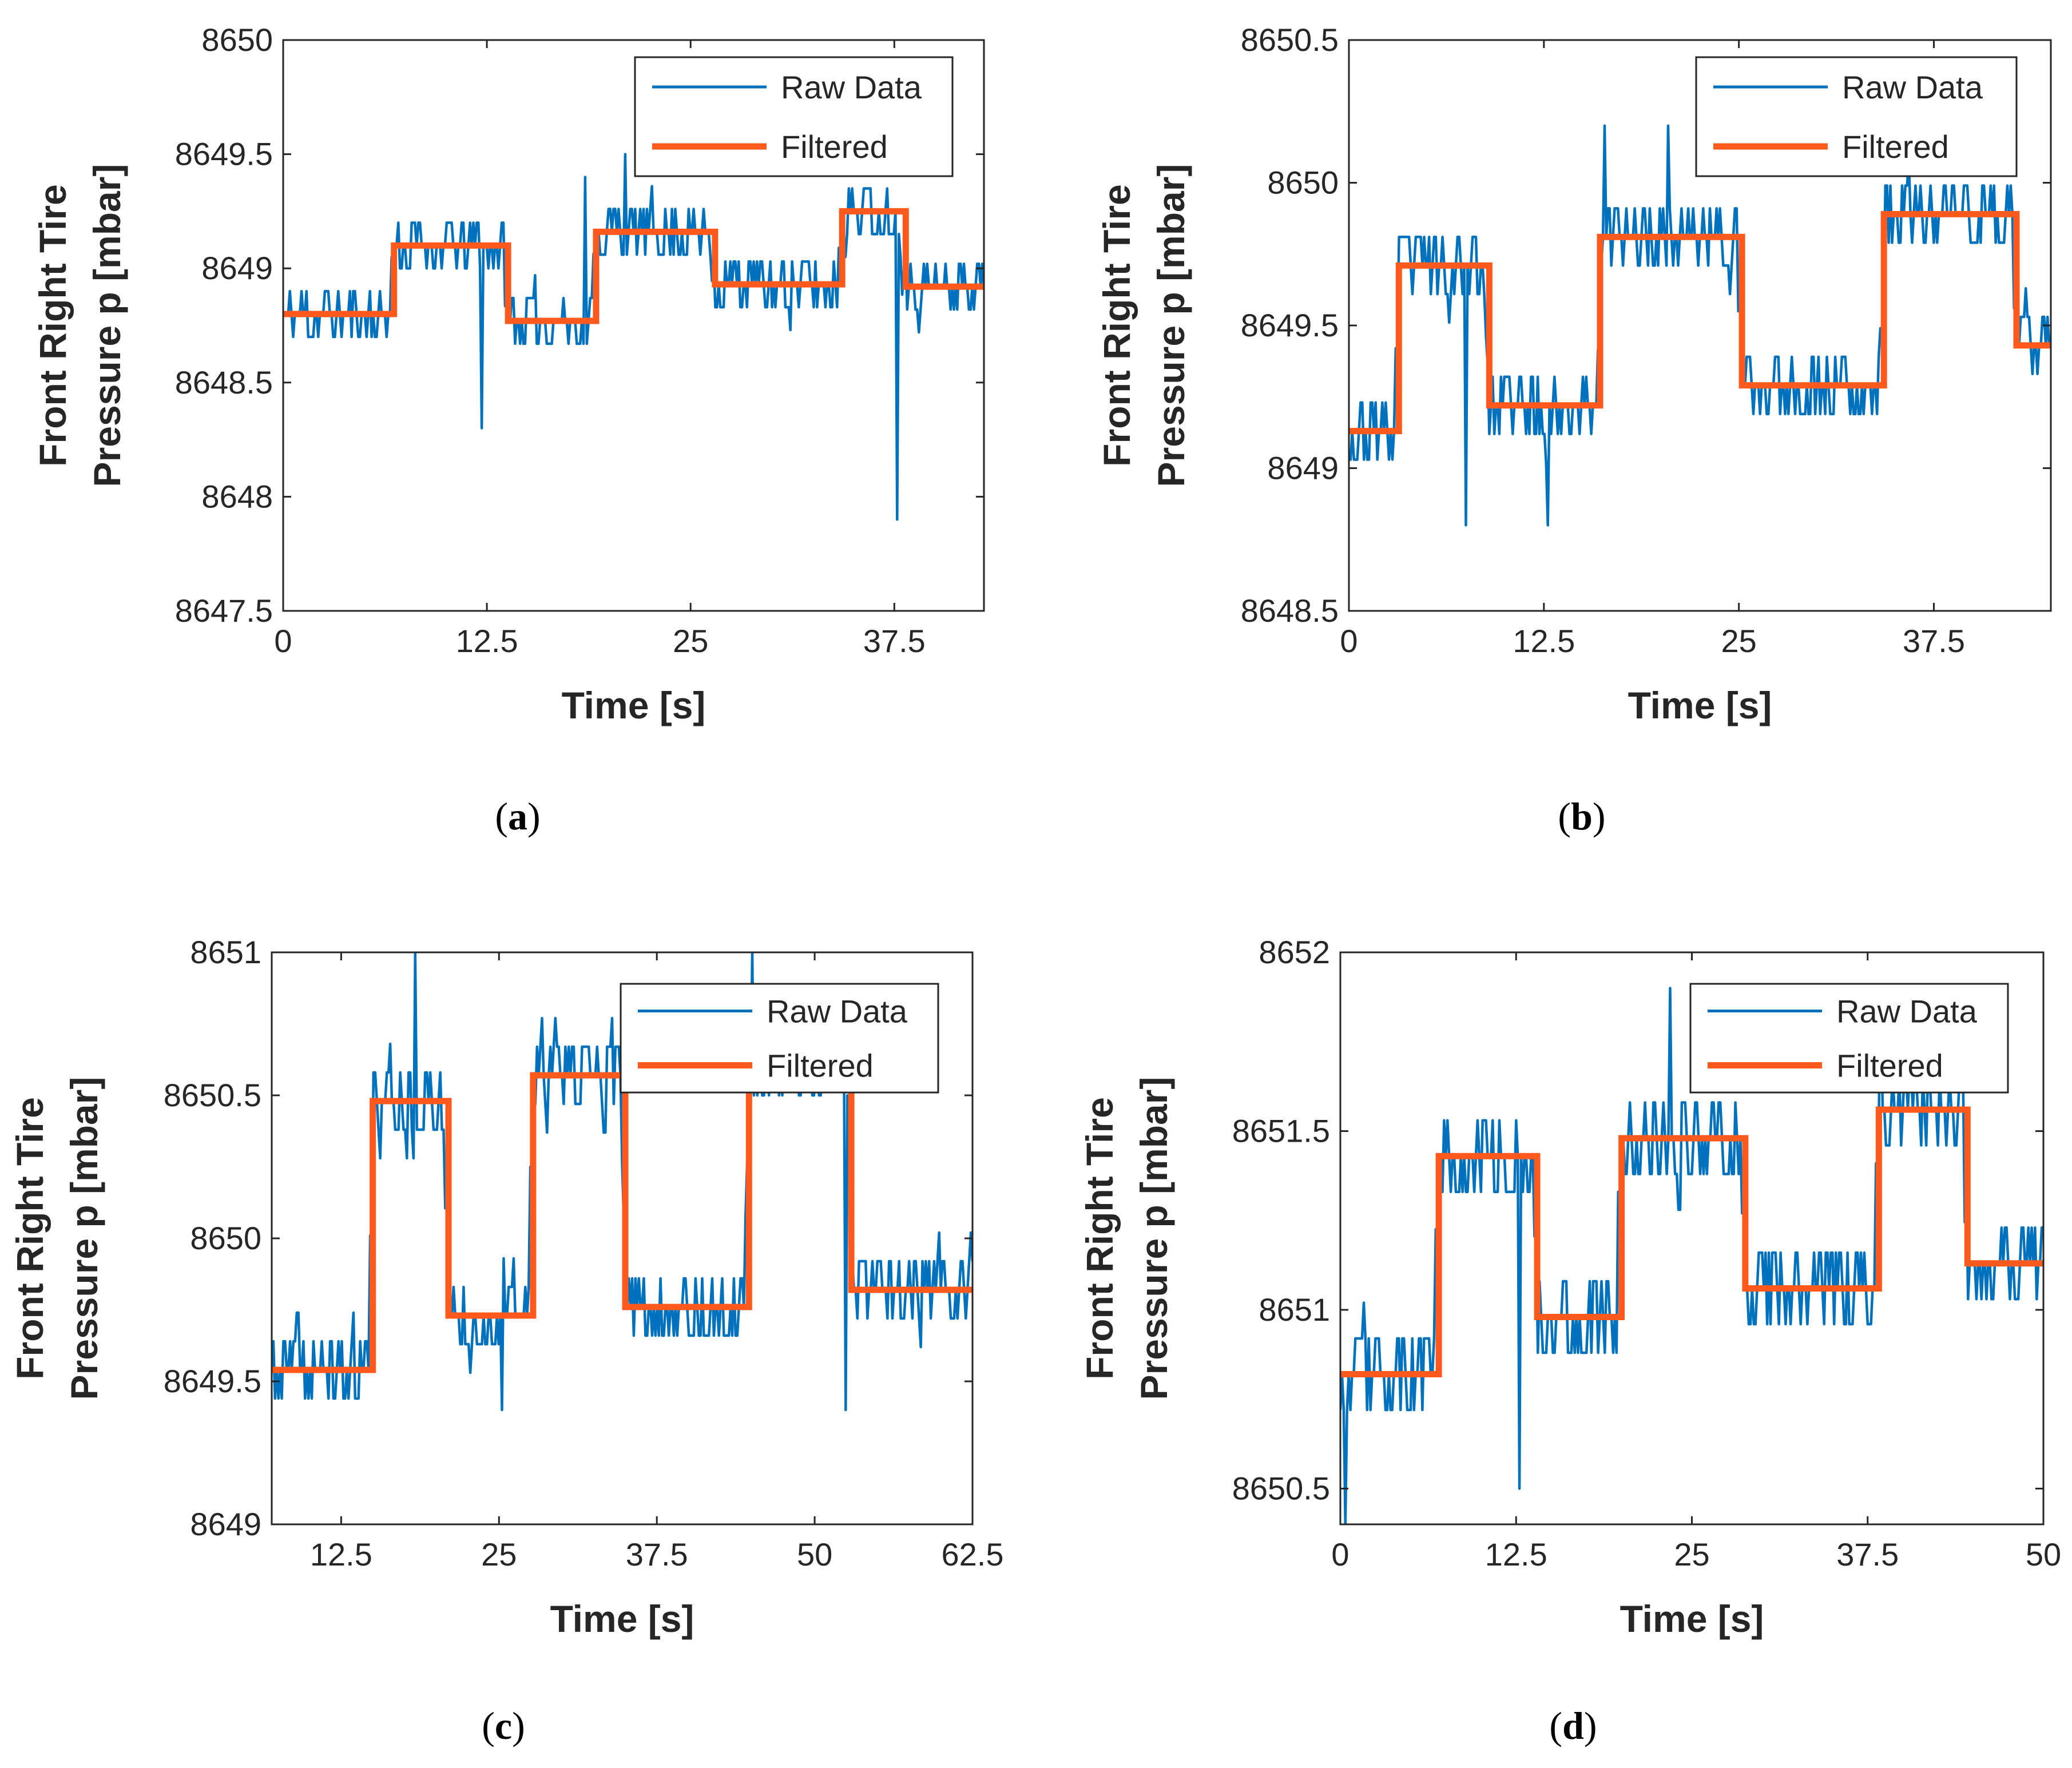 The height and width of the screenshot is (1768, 2072). What do you see at coordinates (237, 496) in the screenshot?
I see `y-tick-label: 8648` at bounding box center [237, 496].